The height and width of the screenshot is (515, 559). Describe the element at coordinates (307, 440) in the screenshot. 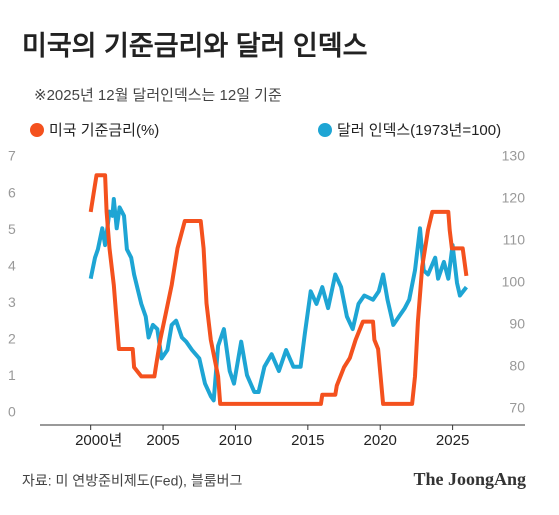

I see `x-tick-label: 2015` at that location.